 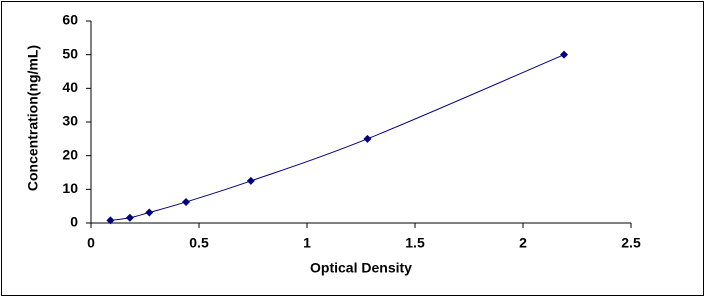 What do you see at coordinates (74, 222) in the screenshot?
I see `y-tick-label: 0` at bounding box center [74, 222].